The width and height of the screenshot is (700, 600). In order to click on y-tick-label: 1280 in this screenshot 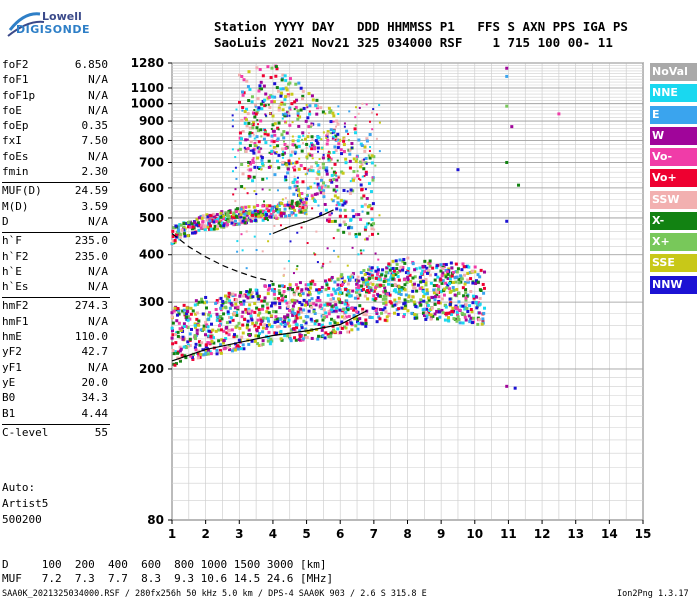, I will do `click(147, 63)`.